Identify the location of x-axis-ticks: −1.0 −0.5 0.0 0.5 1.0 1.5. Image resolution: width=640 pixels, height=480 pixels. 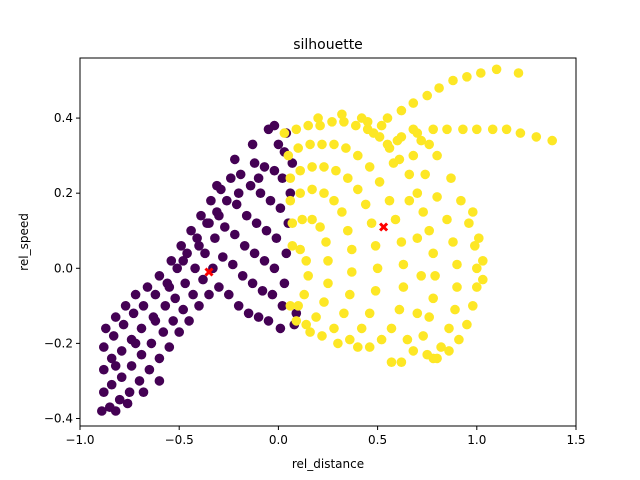
(325, 436).